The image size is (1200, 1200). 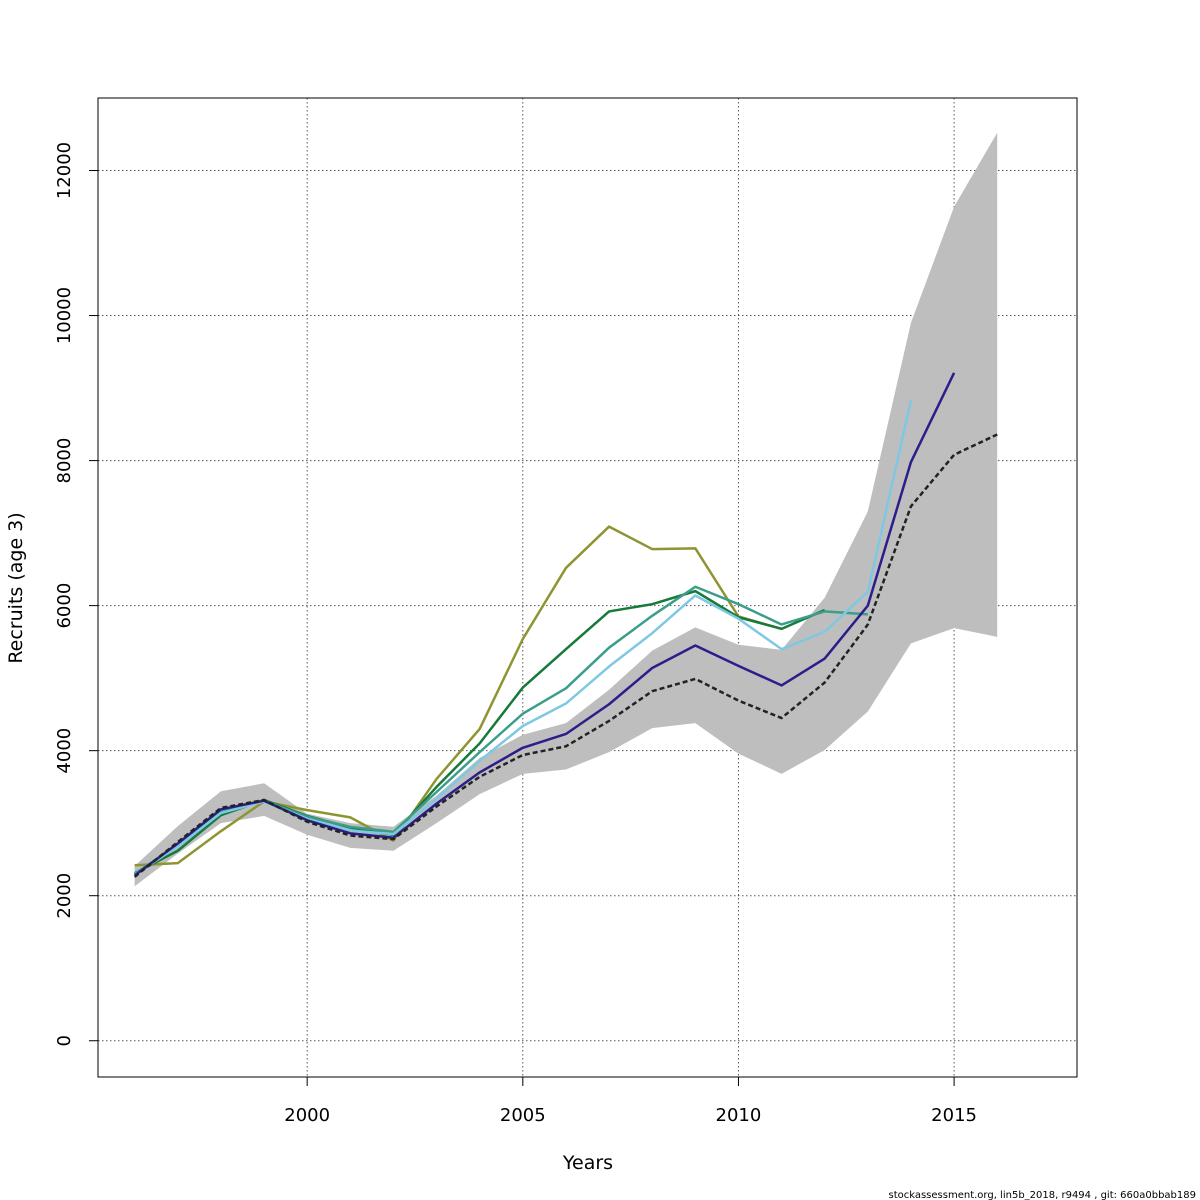 I want to click on y-tick-label: 12000, so click(x=64, y=170).